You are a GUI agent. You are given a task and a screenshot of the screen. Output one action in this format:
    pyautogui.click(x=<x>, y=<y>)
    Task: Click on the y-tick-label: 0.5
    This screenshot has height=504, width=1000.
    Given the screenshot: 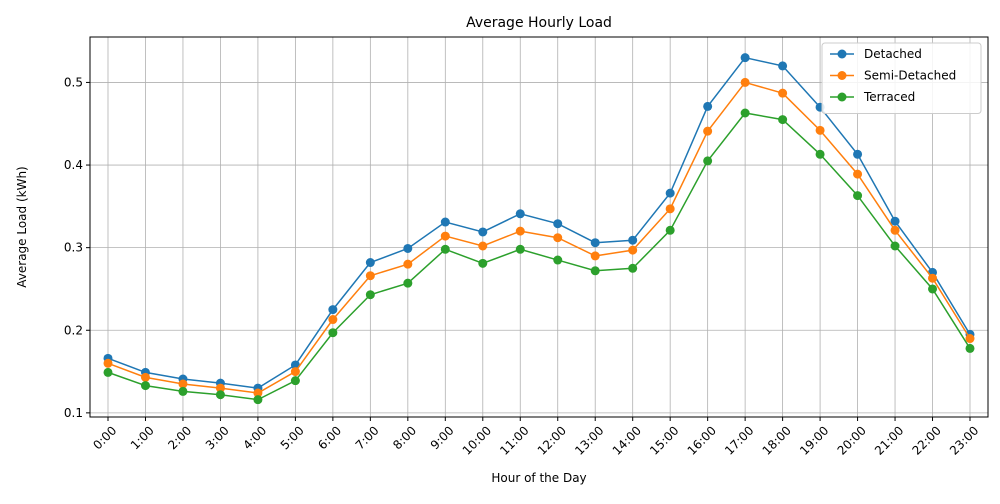 What is the action you would take?
    pyautogui.click(x=73, y=82)
    